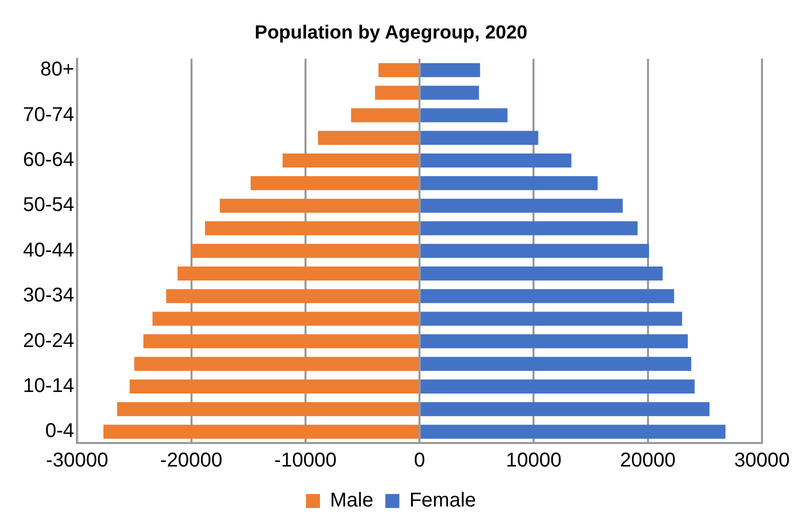 The height and width of the screenshot is (521, 812). What do you see at coordinates (48, 205) in the screenshot?
I see `y-tick-label: 50-54` at bounding box center [48, 205].